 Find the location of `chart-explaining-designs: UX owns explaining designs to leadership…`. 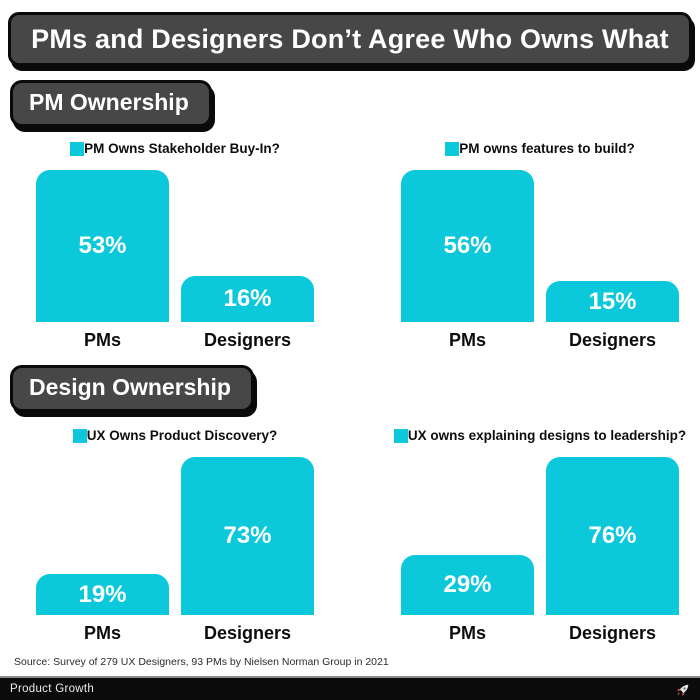

chart-explaining-designs: UX owns explaining designs to leadership… is located at coordinates (540, 536).